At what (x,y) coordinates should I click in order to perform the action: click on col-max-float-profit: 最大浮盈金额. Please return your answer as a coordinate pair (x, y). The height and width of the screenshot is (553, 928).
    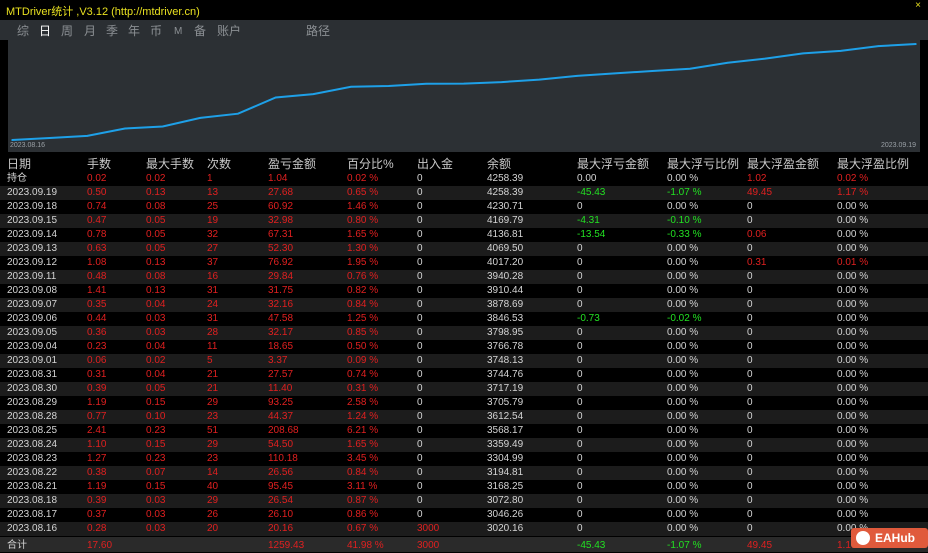
    Looking at the image, I should click on (783, 164).